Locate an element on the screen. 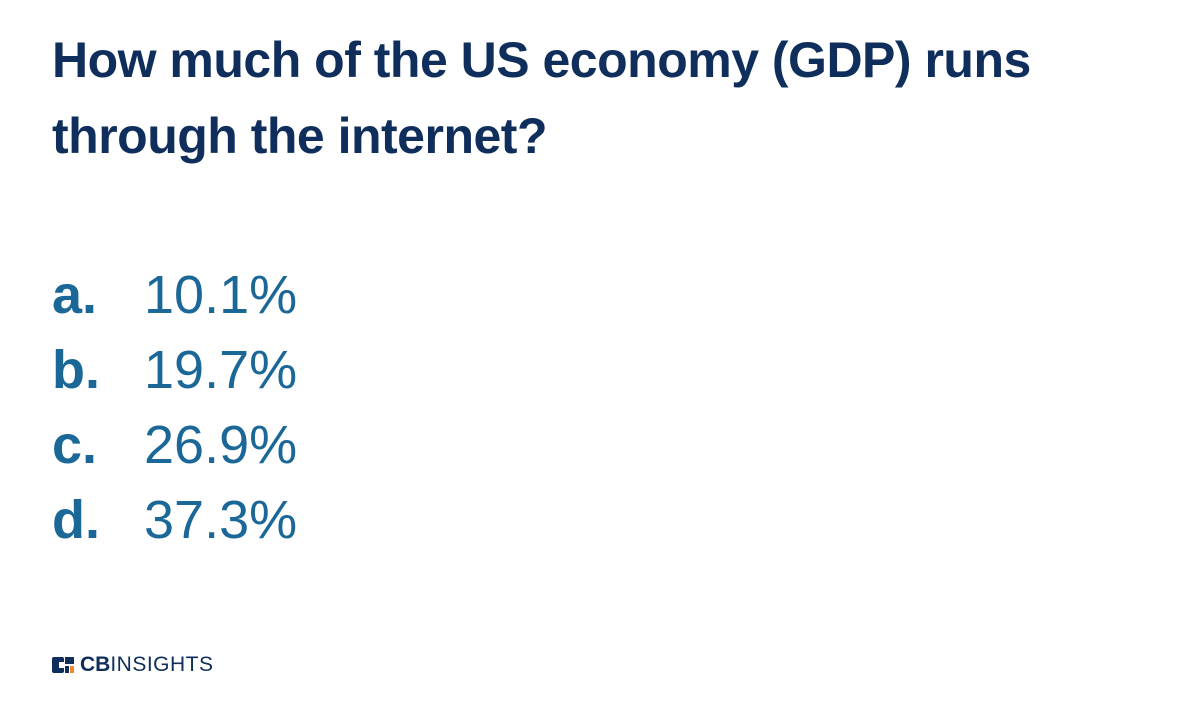  option-text: 26.9% is located at coordinates (221, 445).